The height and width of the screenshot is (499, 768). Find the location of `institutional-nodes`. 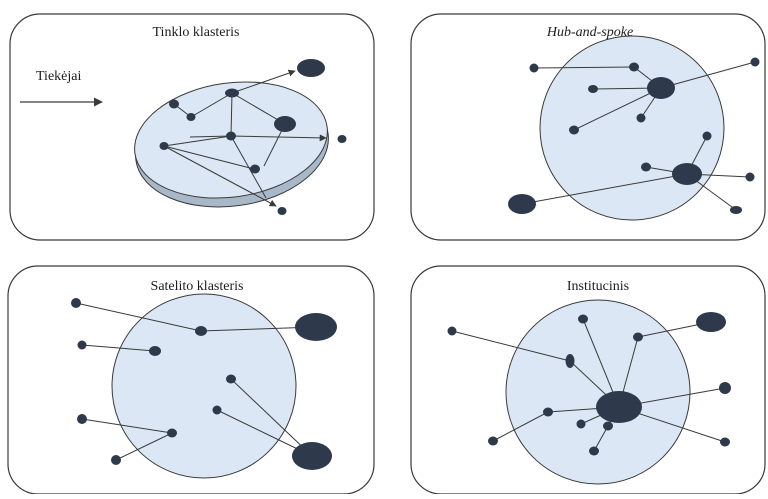

institutional-nodes is located at coordinates (589, 384).